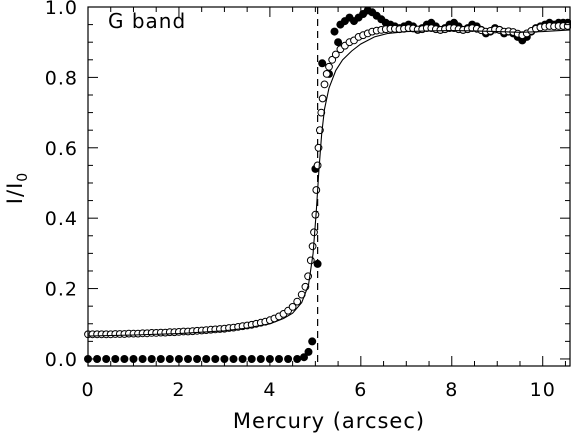 The image size is (571, 439). I want to click on y-tick-label: 0.4, so click(61, 219).